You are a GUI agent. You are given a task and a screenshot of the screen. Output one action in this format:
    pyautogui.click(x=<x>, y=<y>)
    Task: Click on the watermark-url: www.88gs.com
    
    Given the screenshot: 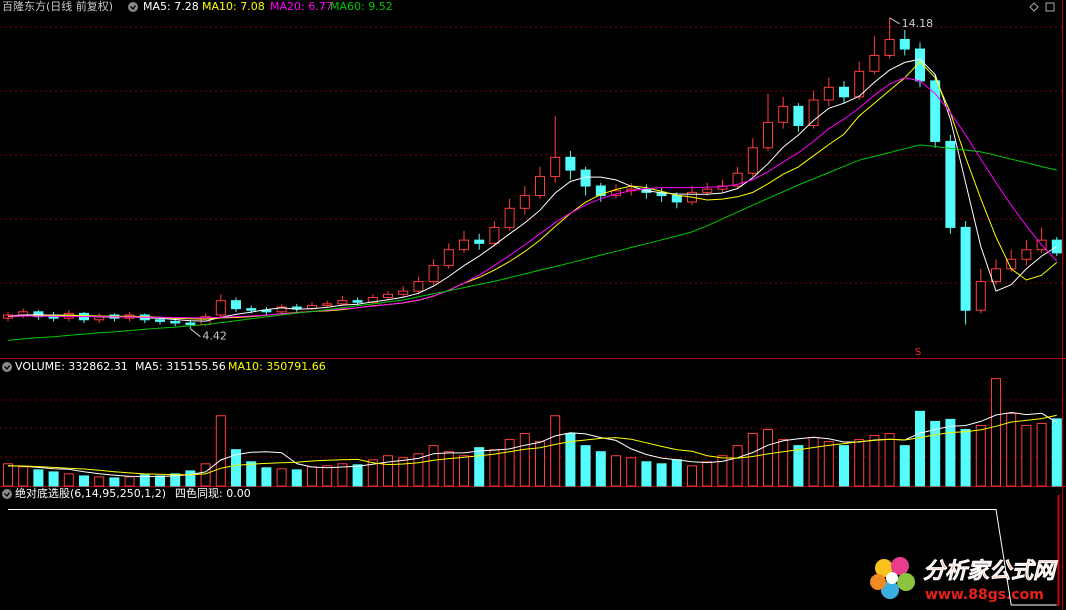 What is the action you would take?
    pyautogui.click(x=984, y=595)
    